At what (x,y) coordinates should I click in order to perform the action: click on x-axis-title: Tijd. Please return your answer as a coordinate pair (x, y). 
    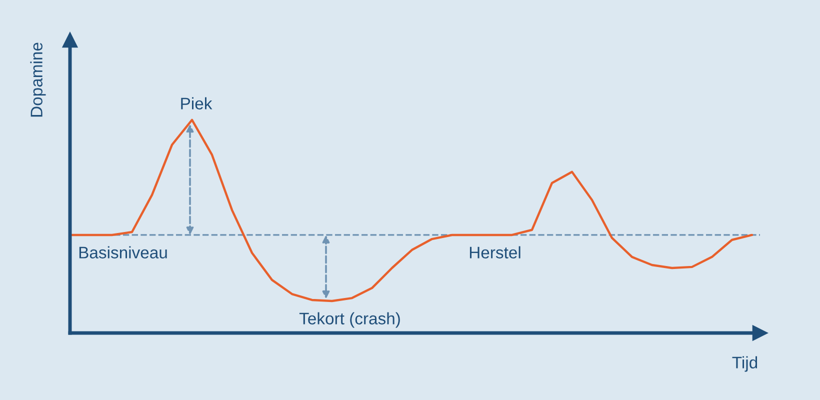
    Looking at the image, I should click on (745, 364).